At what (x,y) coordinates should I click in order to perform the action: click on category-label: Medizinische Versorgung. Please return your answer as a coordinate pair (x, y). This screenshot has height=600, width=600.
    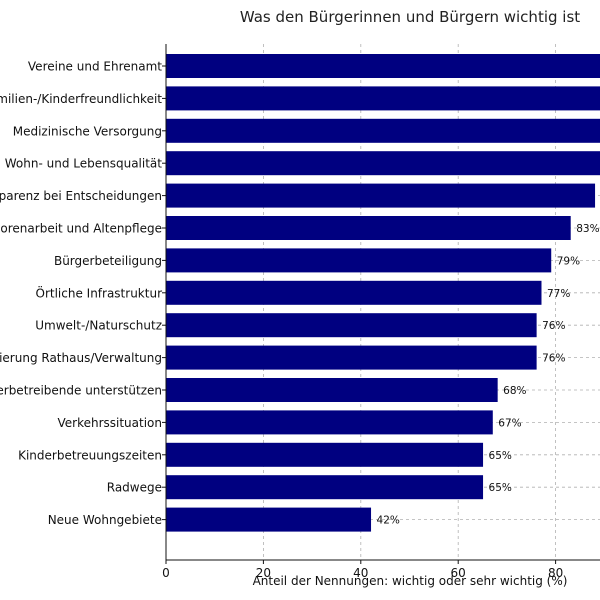
    Looking at the image, I should click on (87, 131).